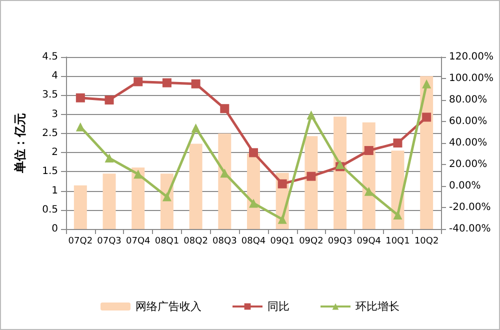 This screenshot has width=500, height=330. I want to click on x-tick-label: 09Q1, so click(282, 241).